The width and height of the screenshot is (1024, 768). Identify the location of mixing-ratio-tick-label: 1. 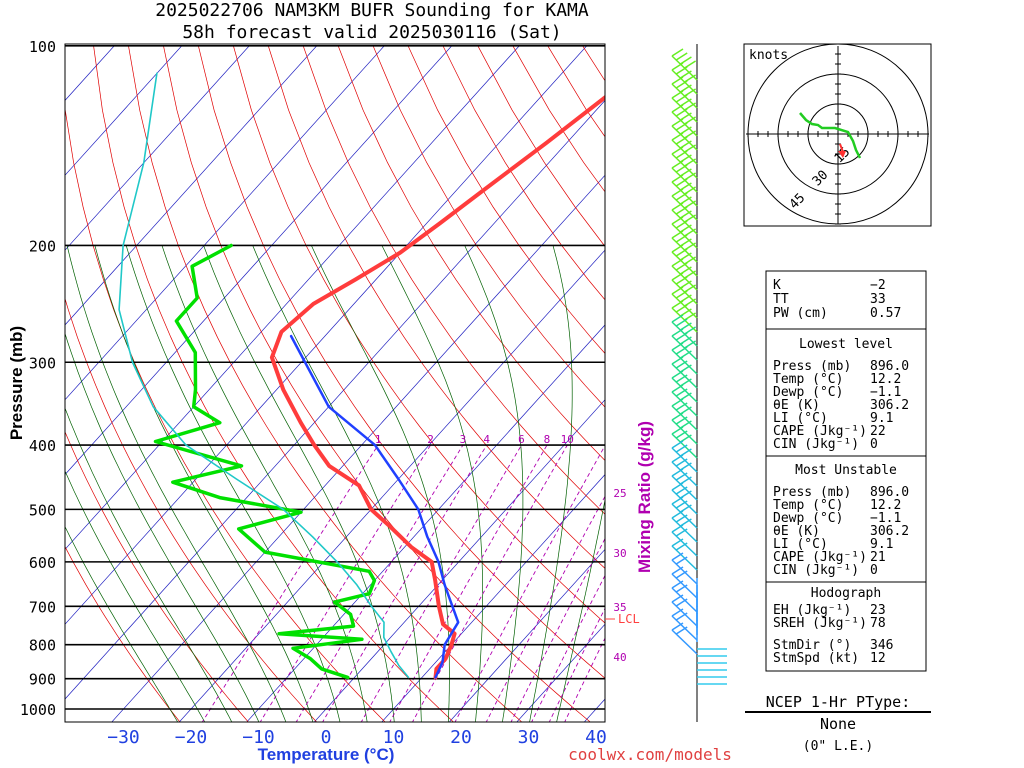
(378, 439).